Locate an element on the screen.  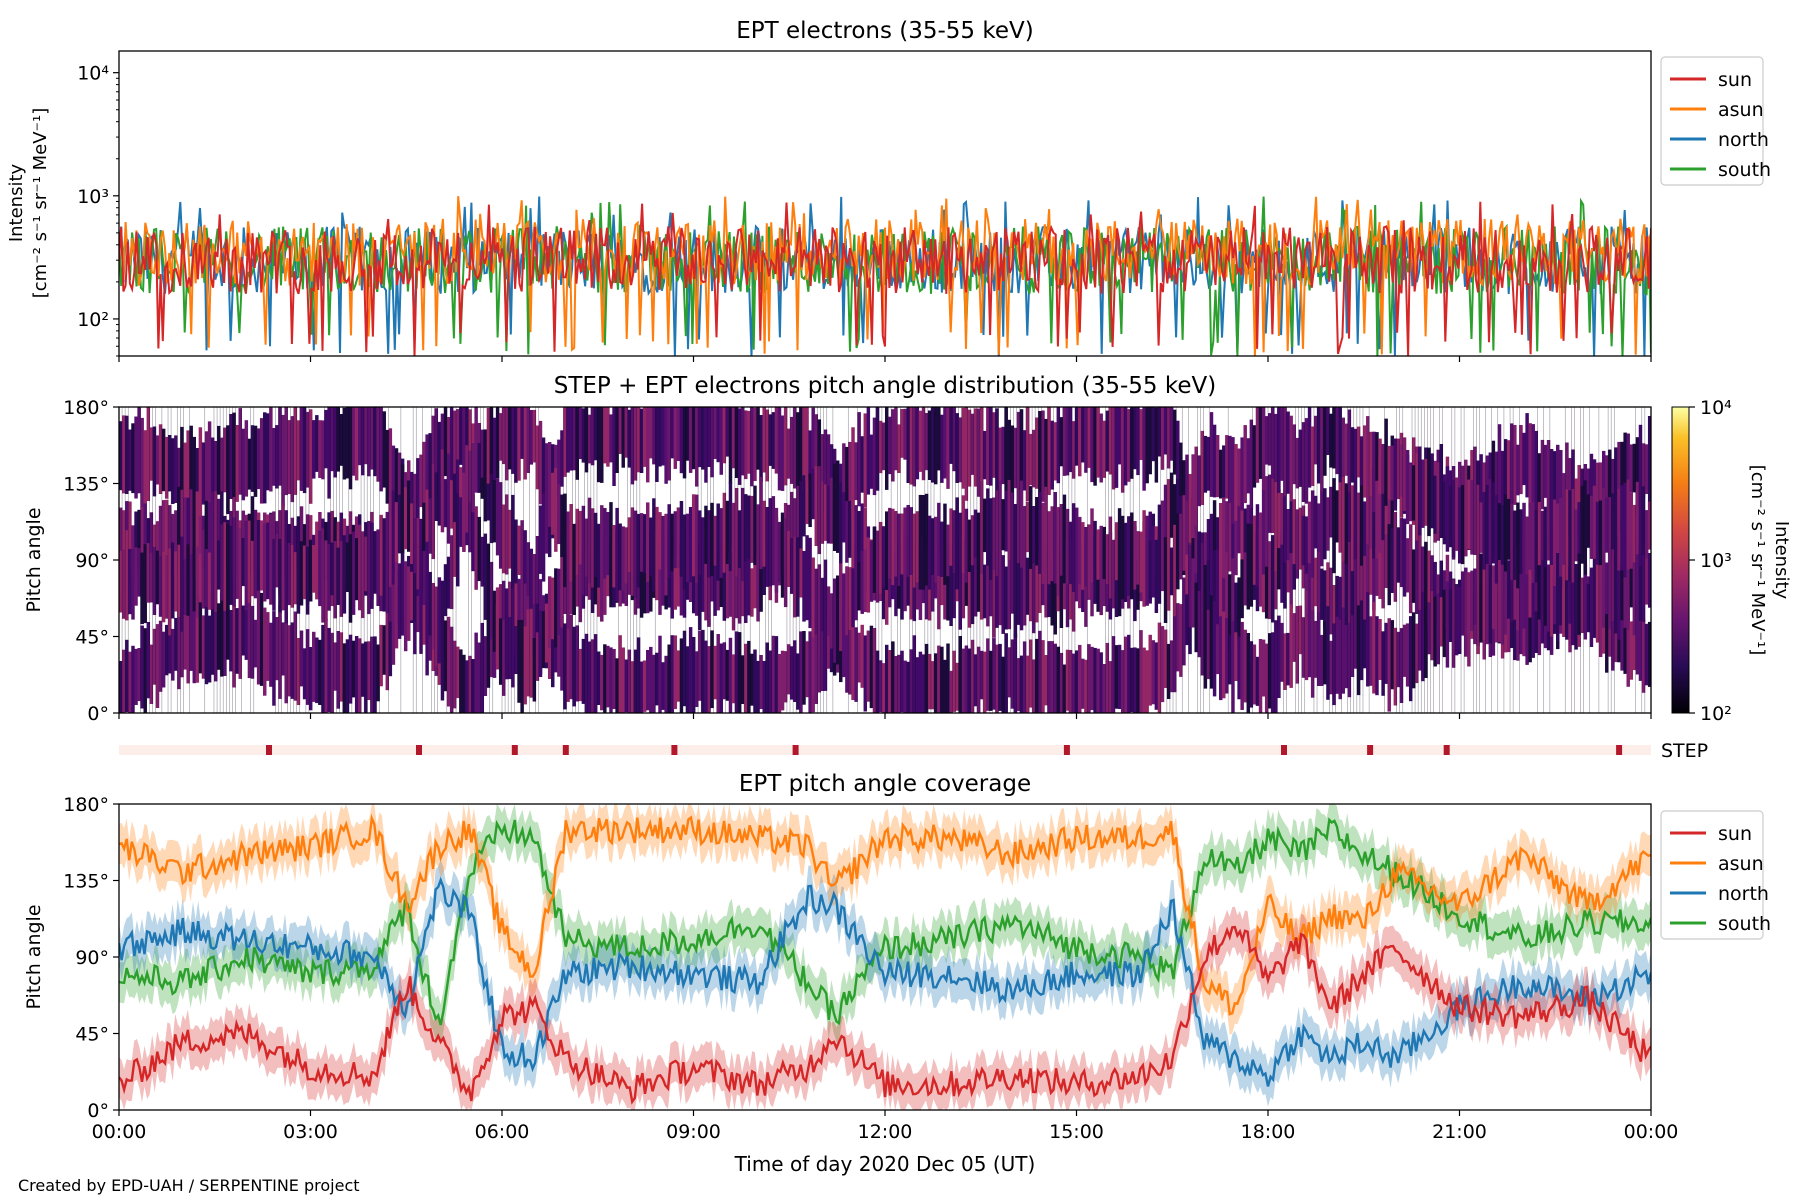
panel2-ylabel: Pitch angle is located at coordinates (34, 559).